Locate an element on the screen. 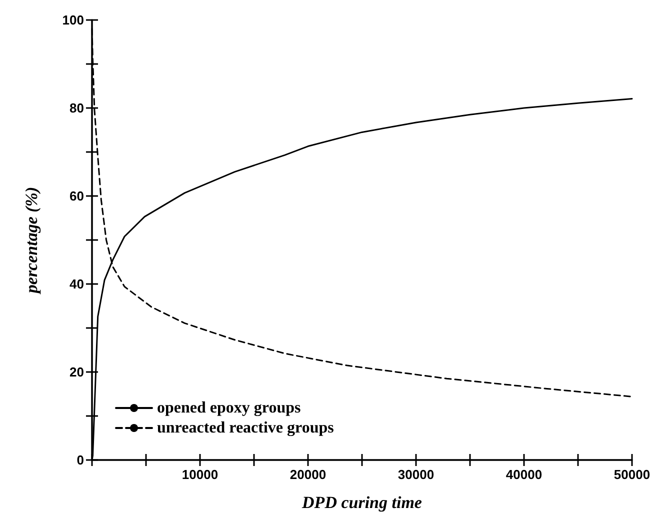 The image size is (655, 523). y-tick-label: 20 is located at coordinates (77, 372).